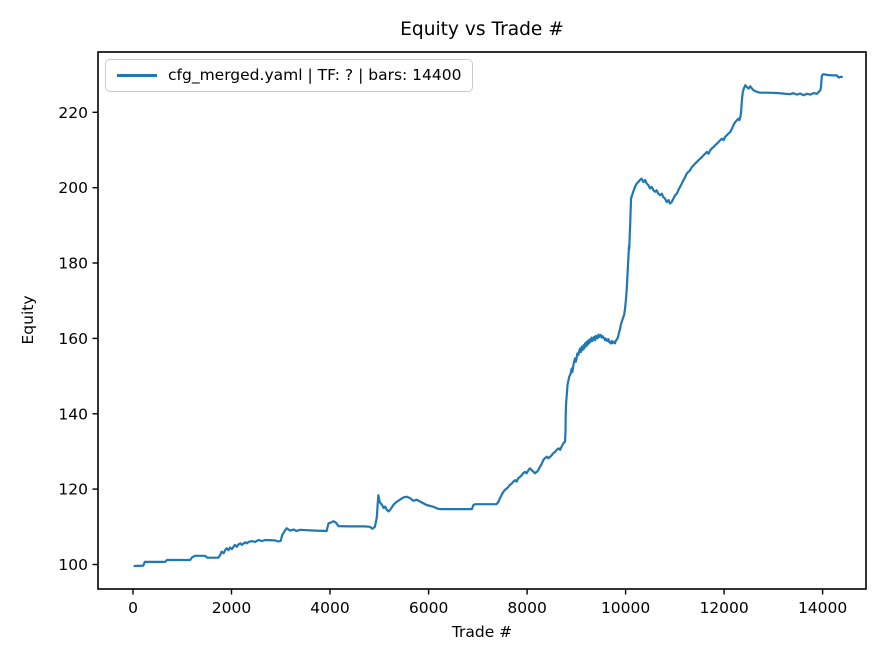 This screenshot has height=672, width=896. Describe the element at coordinates (329, 608) in the screenshot. I see `x-tick-label: 4000` at that location.